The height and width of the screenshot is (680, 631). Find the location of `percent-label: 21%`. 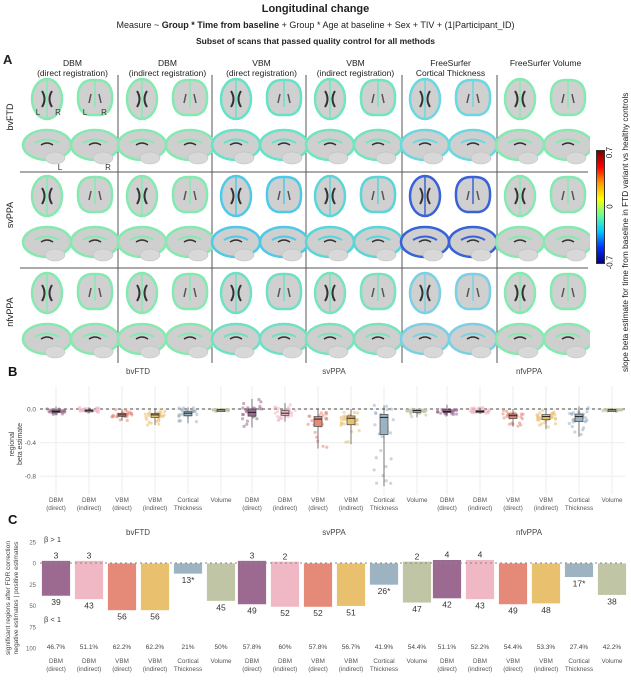

percent-label: 21% is located at coordinates (187, 647).